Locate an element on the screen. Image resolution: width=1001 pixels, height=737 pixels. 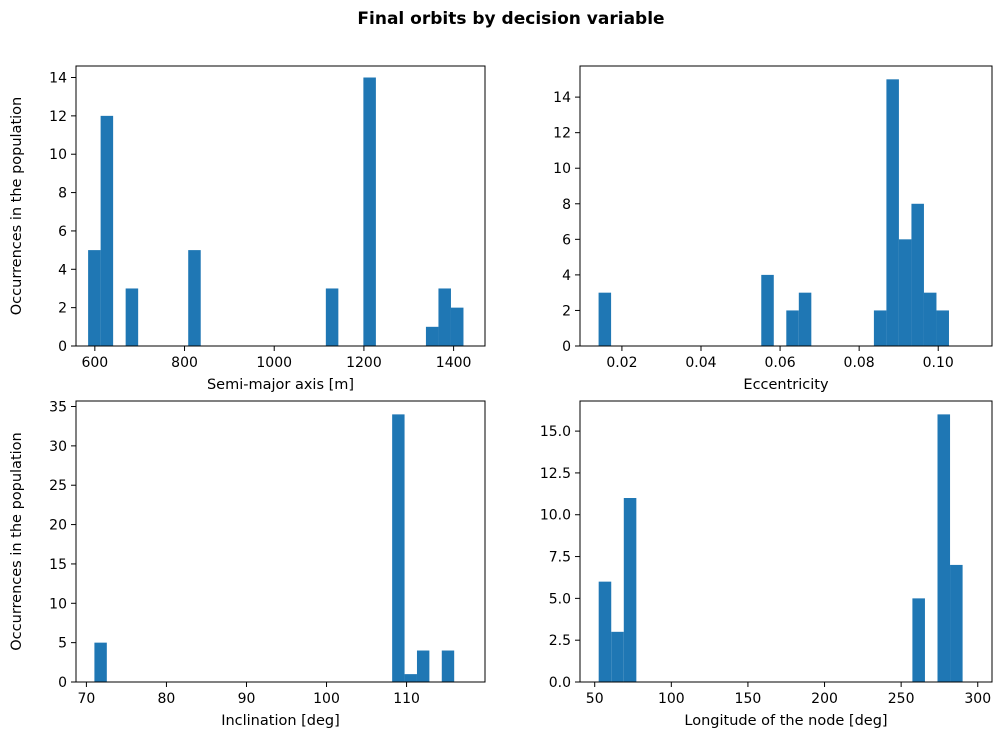
y-tick-label: 25 is located at coordinates (58, 486).